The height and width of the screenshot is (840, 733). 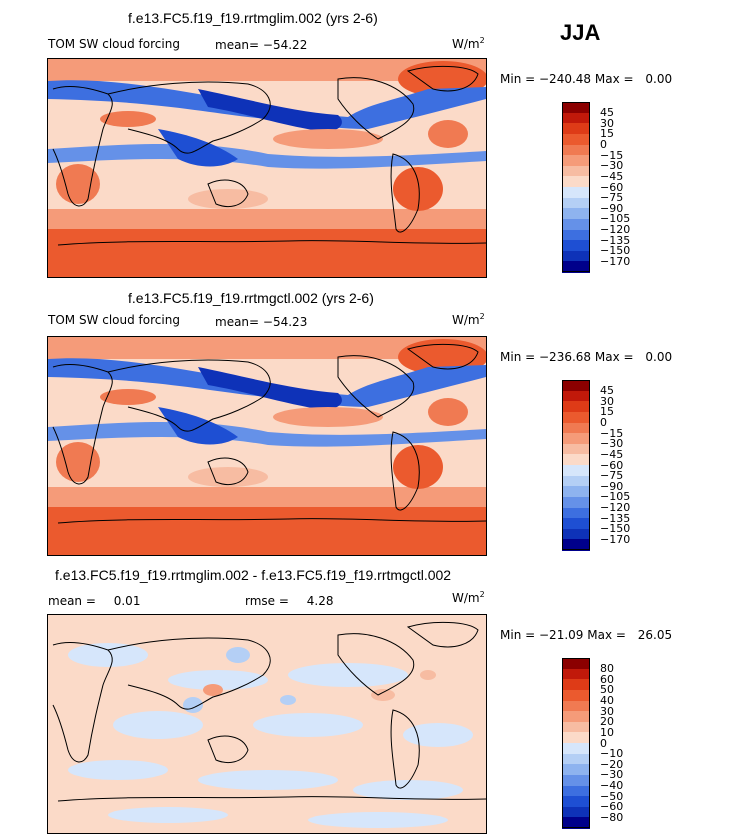 What do you see at coordinates (659, 79) in the screenshot?
I see `panel-1-max-value: 0.00` at bounding box center [659, 79].